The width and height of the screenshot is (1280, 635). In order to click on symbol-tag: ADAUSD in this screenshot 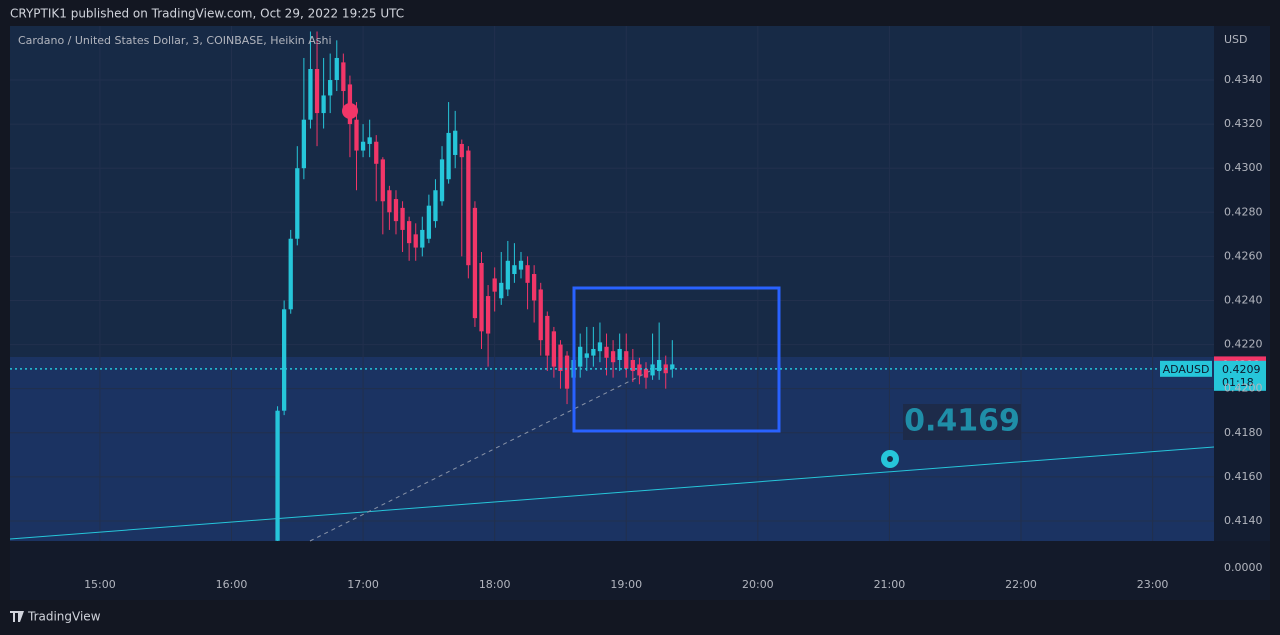, I will do `click(1186, 369)`.